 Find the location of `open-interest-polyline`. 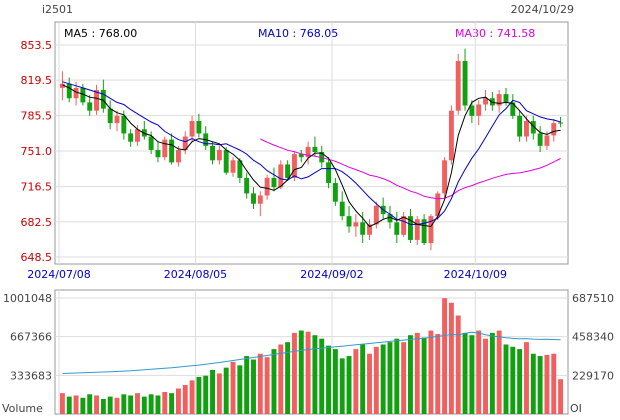

open-interest-polyline is located at coordinates (311, 352).